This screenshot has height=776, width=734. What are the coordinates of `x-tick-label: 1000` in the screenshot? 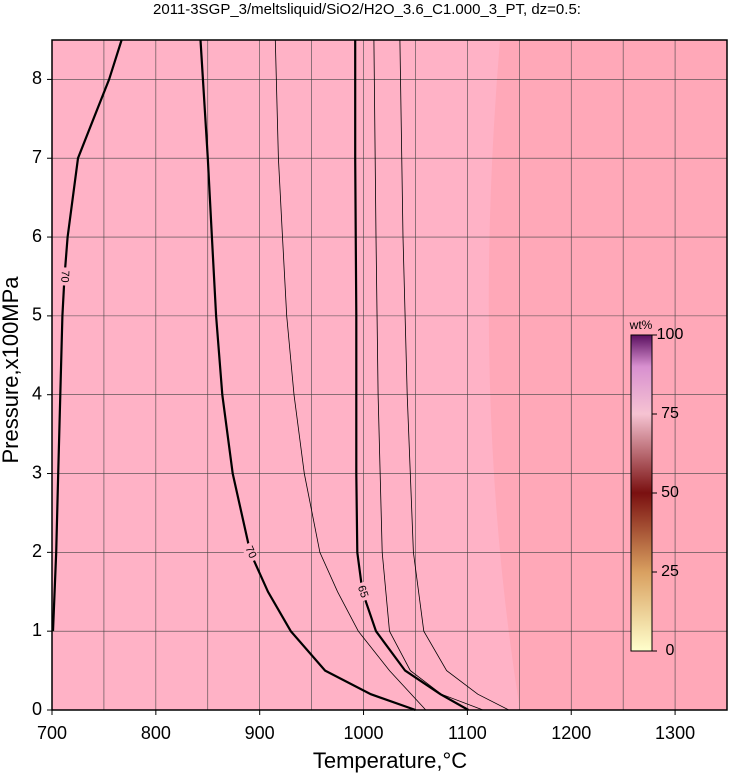 It's located at (364, 733).